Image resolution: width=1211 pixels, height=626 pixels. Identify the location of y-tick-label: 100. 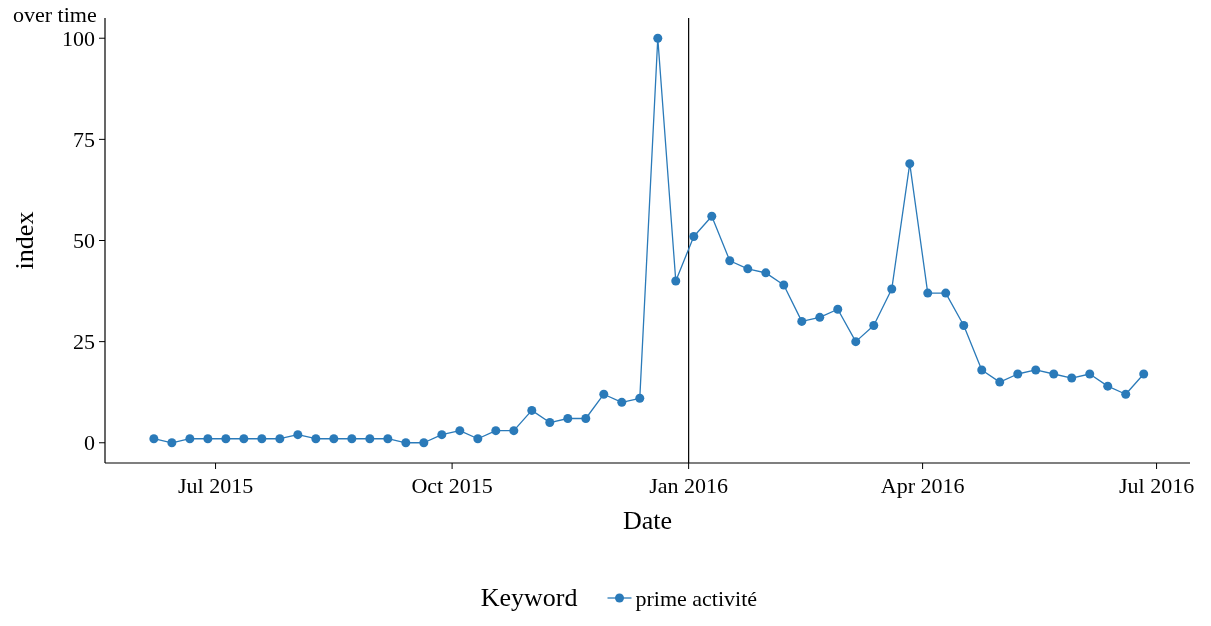
(78, 38).